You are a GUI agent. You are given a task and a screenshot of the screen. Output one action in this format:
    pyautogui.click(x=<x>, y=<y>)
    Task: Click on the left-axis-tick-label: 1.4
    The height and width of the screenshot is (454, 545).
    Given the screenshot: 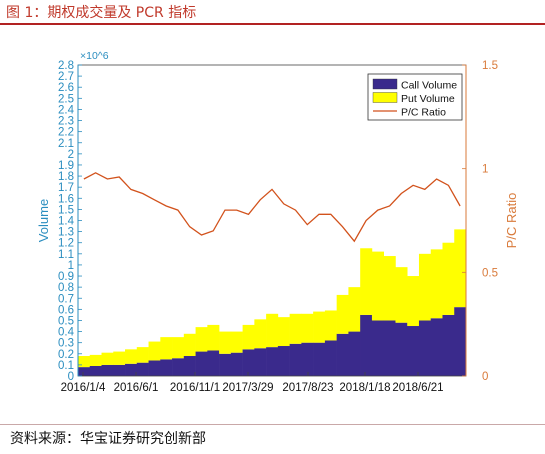 What is the action you would take?
    pyautogui.click(x=66, y=222)
    